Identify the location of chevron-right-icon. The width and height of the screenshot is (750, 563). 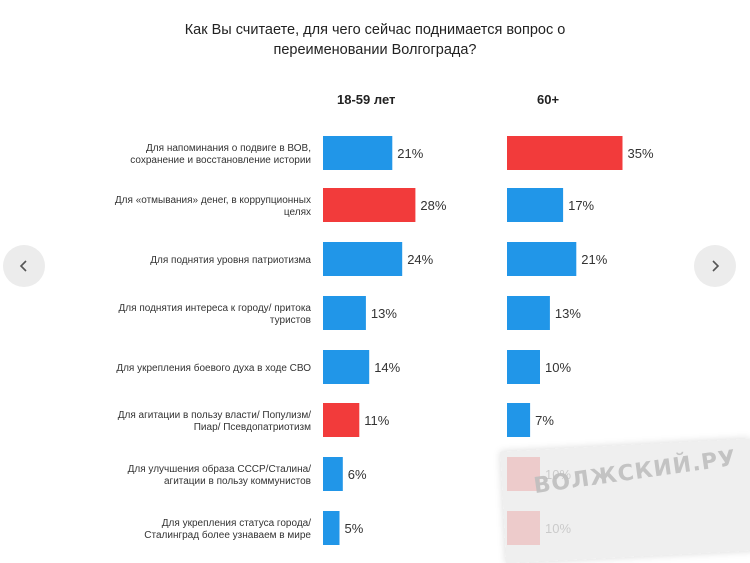
(716, 266).